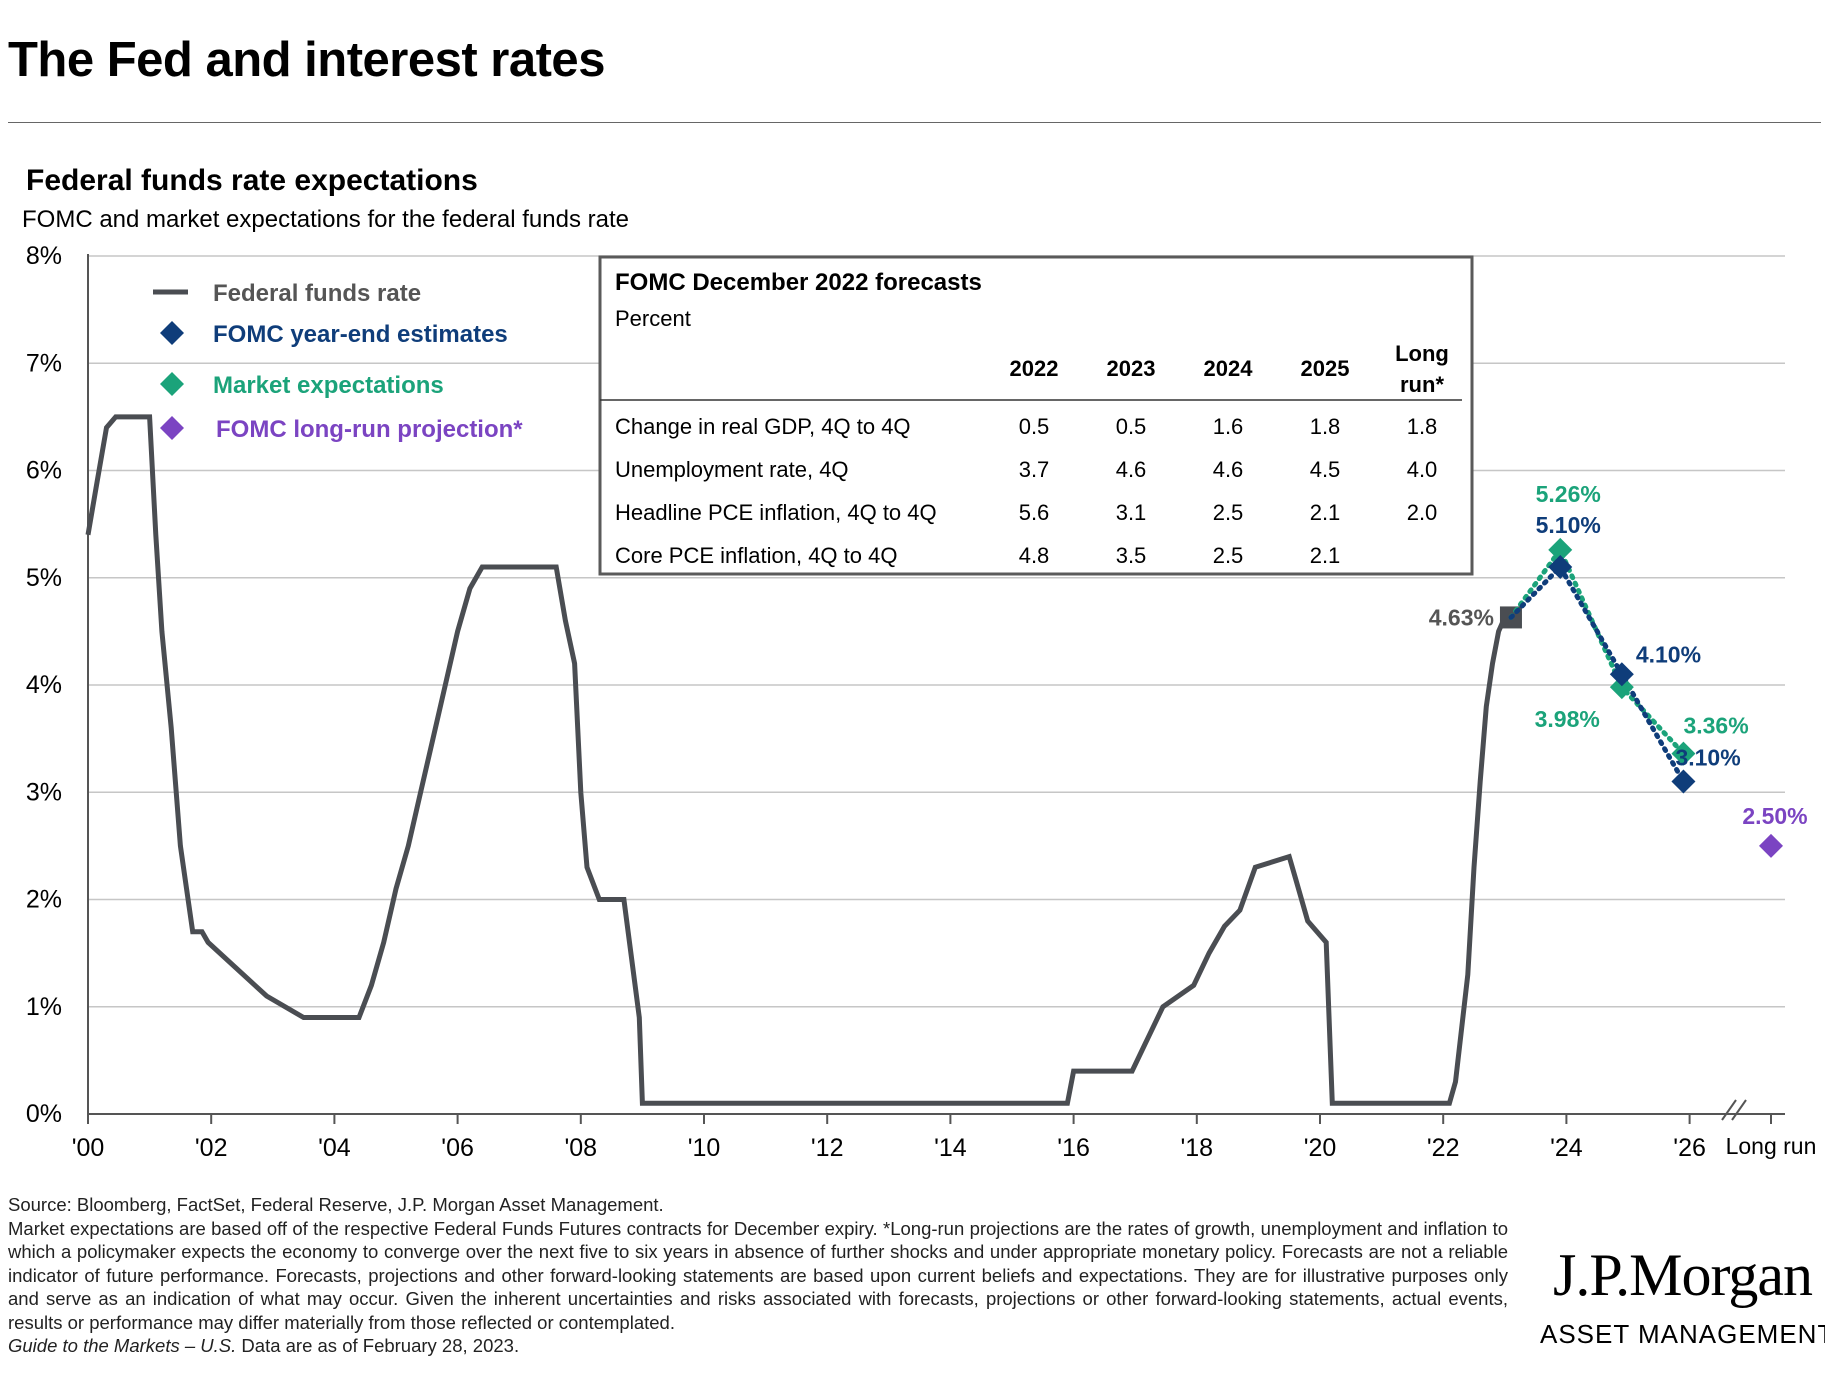 Image resolution: width=1825 pixels, height=1383 pixels. What do you see at coordinates (44, 685) in the screenshot?
I see `y-tick-label: 4%` at bounding box center [44, 685].